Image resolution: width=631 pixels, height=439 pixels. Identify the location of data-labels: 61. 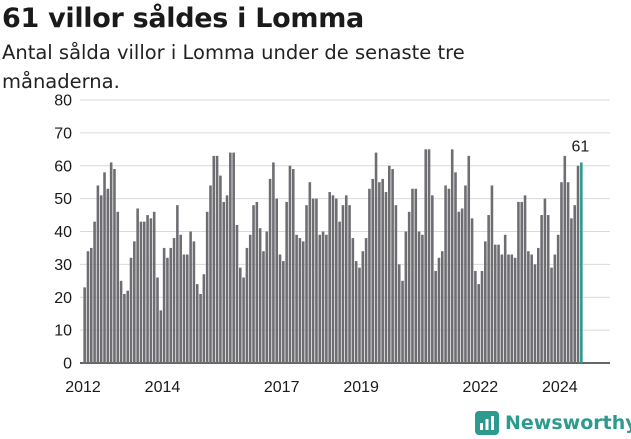
(580, 146).